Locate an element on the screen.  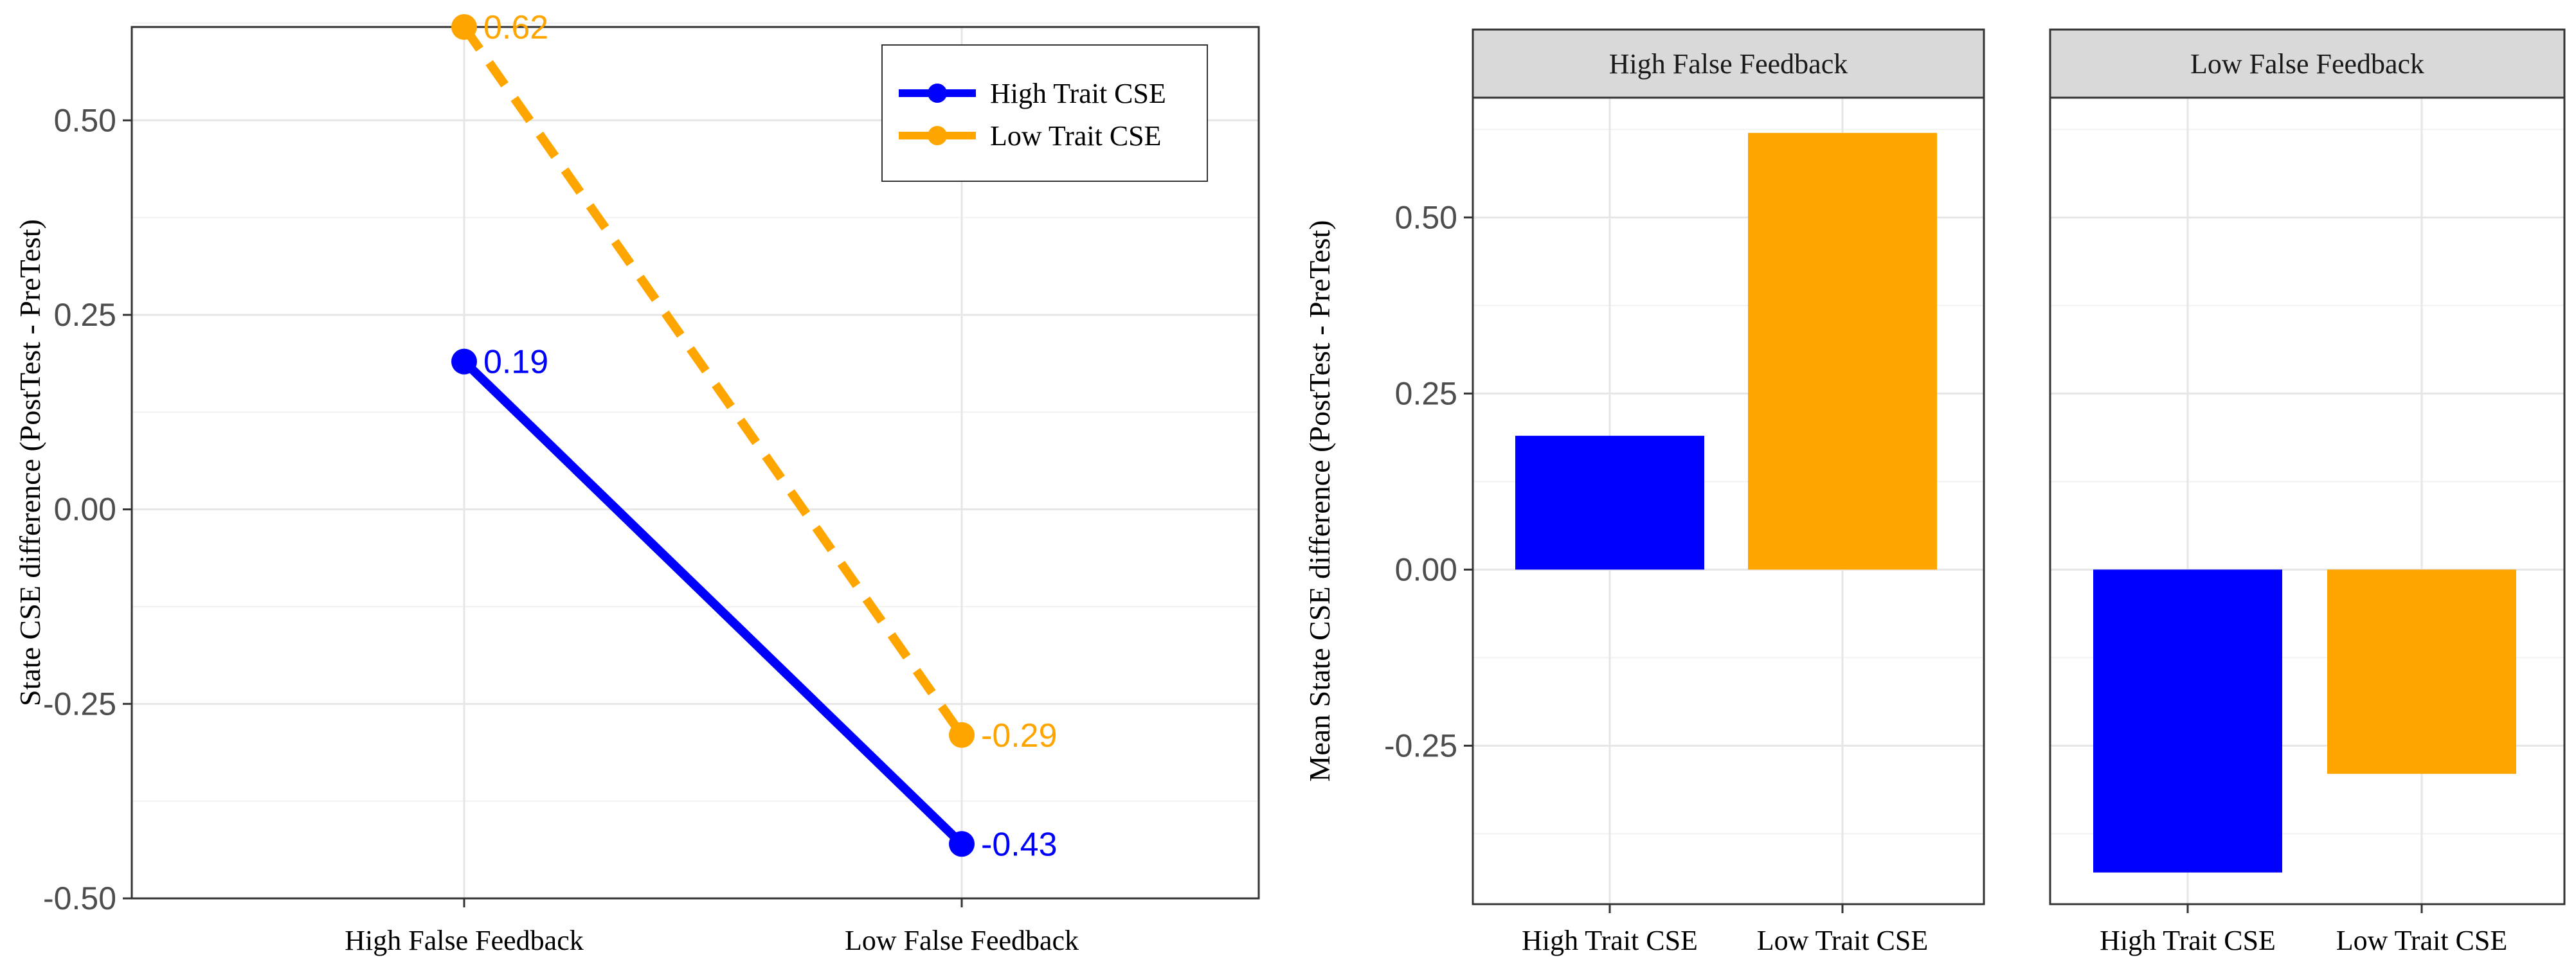
facet-strip-label: High False Feedback is located at coordinates (1728, 64).